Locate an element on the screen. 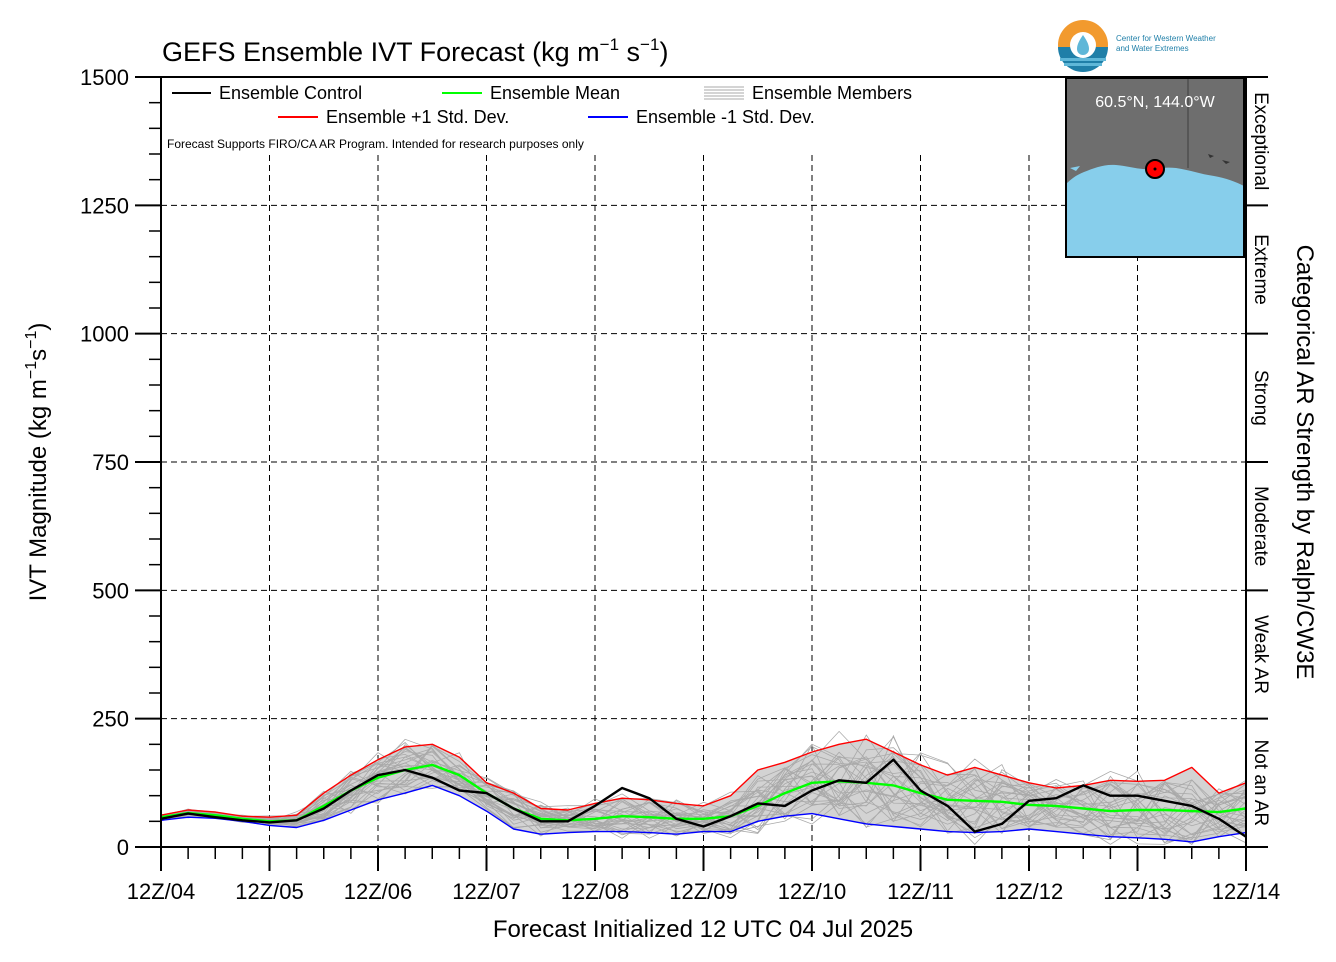  series-line-control is located at coordinates (703, 798).